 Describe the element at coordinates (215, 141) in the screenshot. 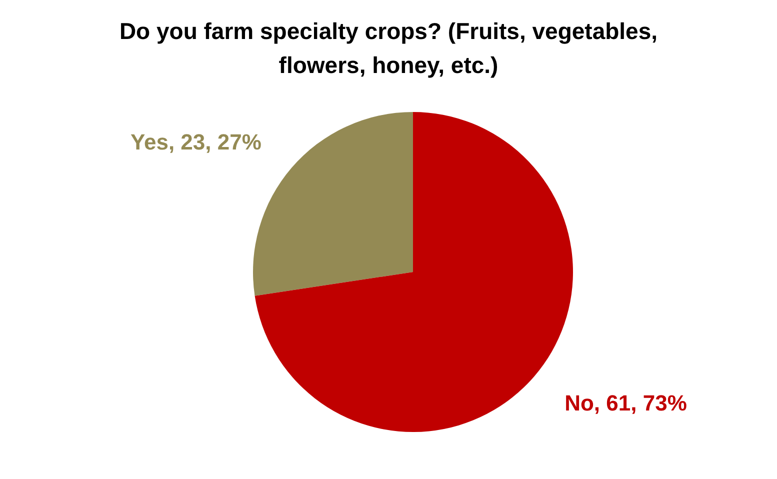

I see `data-label: , 23, 27%` at that location.